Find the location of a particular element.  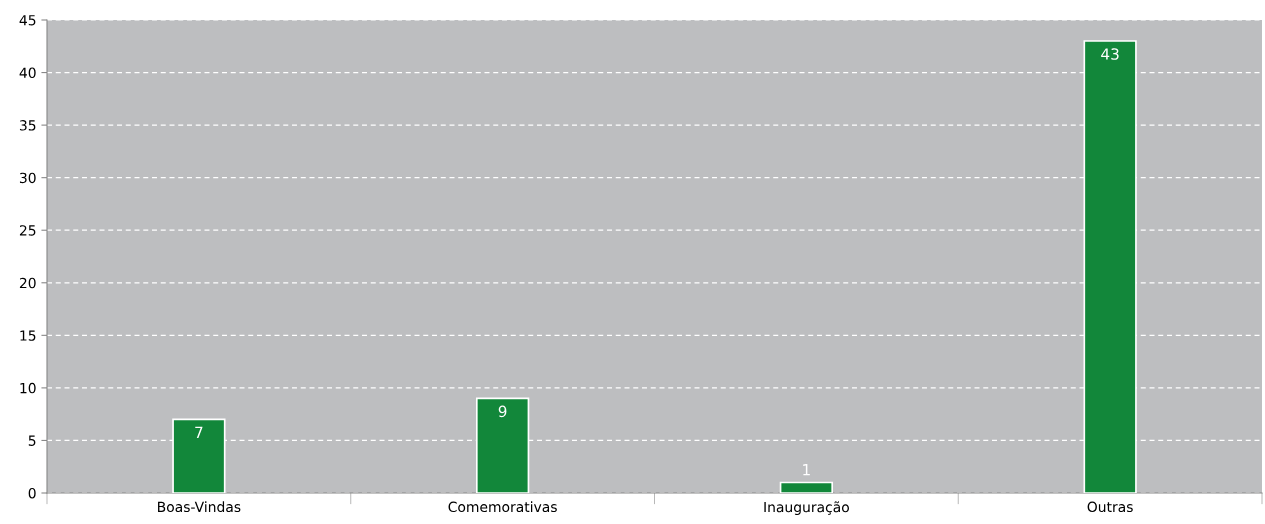

data-label: 1 is located at coordinates (806, 470).